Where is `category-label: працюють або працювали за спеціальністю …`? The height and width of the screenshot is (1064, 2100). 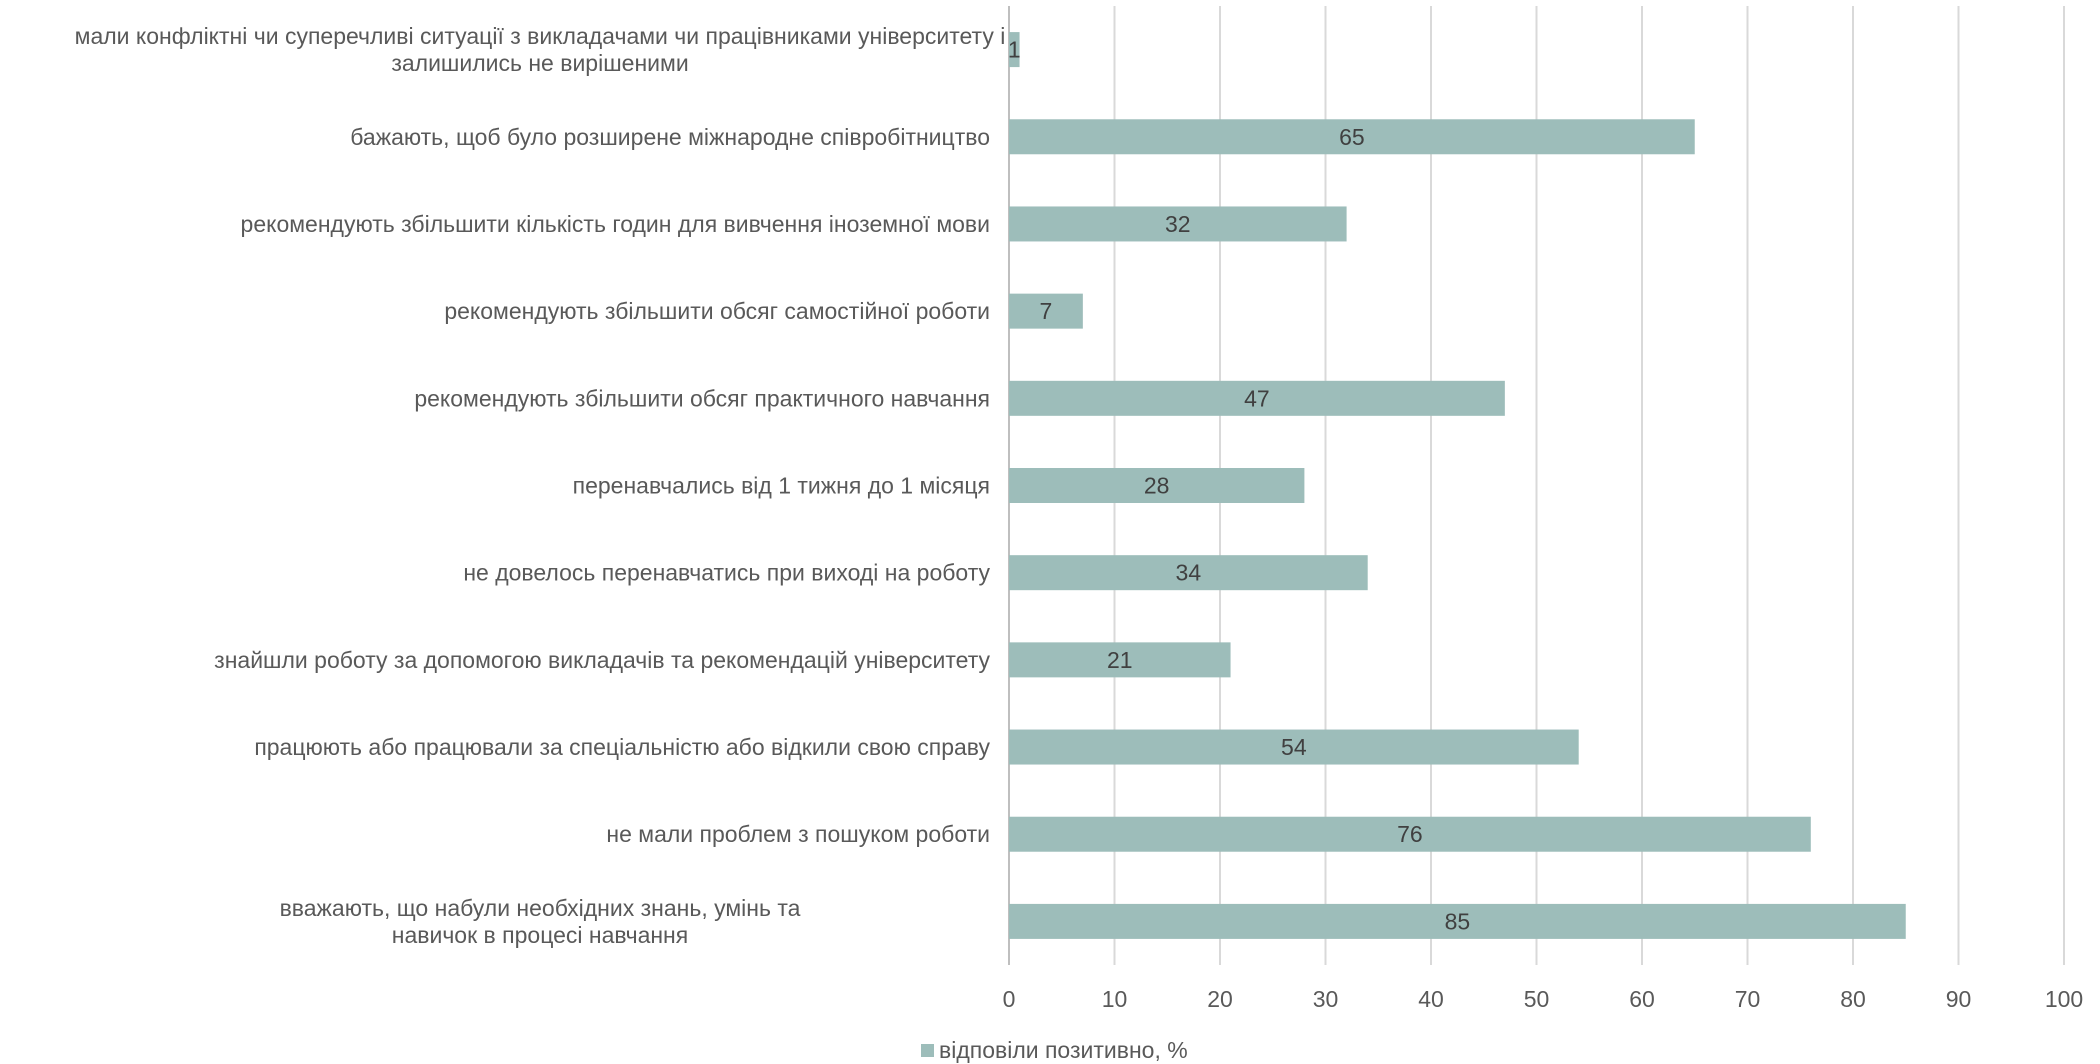
category-label: працюють або працювали за спеціальністю … is located at coordinates (622, 747).